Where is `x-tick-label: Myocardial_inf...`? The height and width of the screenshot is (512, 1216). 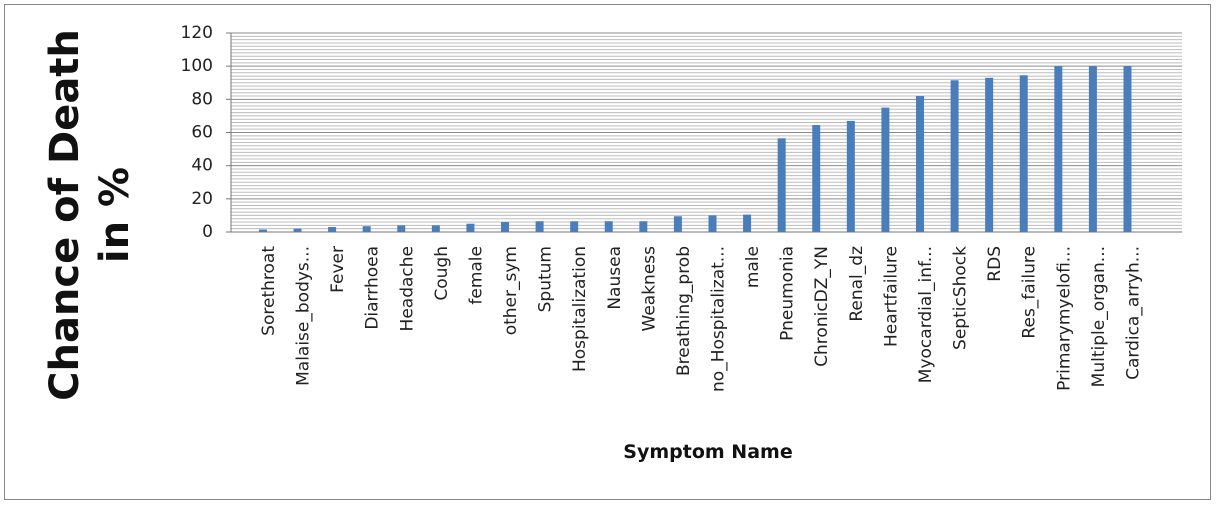 x-tick-label: Myocardial_inf... is located at coordinates (926, 314).